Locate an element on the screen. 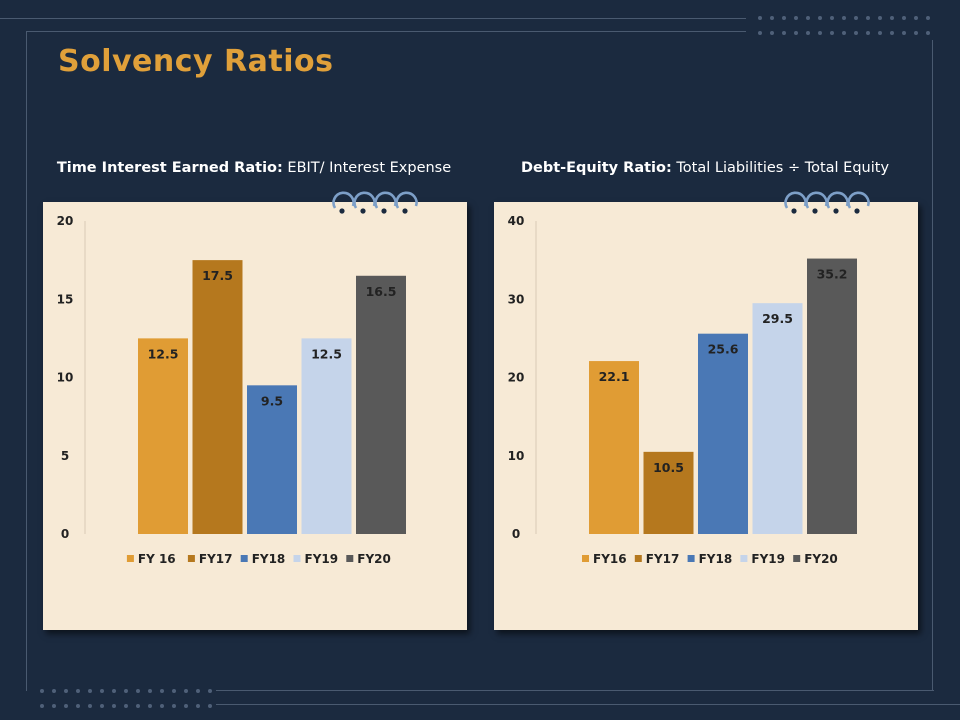  y-tick-label: 40 is located at coordinates (516, 221).